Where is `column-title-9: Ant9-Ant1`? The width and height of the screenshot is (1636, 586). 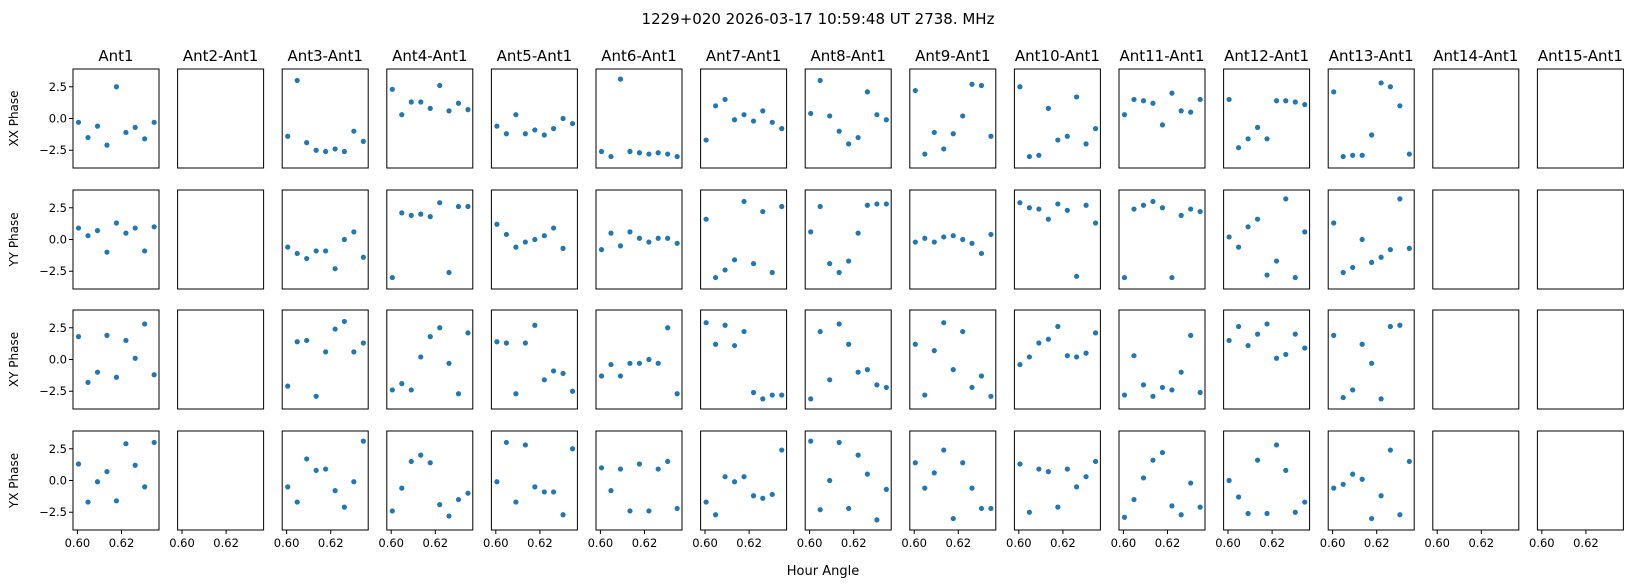 column-title-9: Ant9-Ant1 is located at coordinates (952, 56).